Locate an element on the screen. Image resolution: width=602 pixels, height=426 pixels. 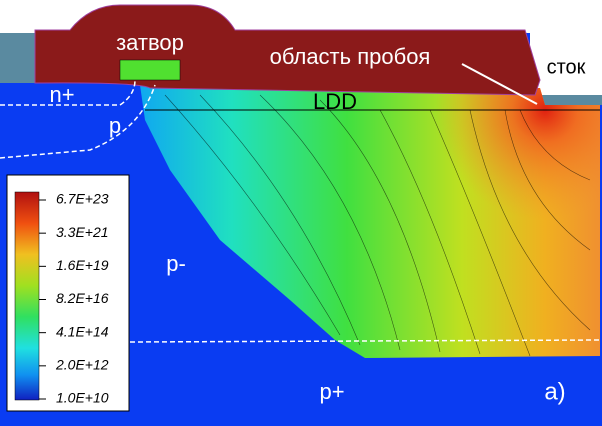
breakdown-label: область пробоя is located at coordinates (350, 56).